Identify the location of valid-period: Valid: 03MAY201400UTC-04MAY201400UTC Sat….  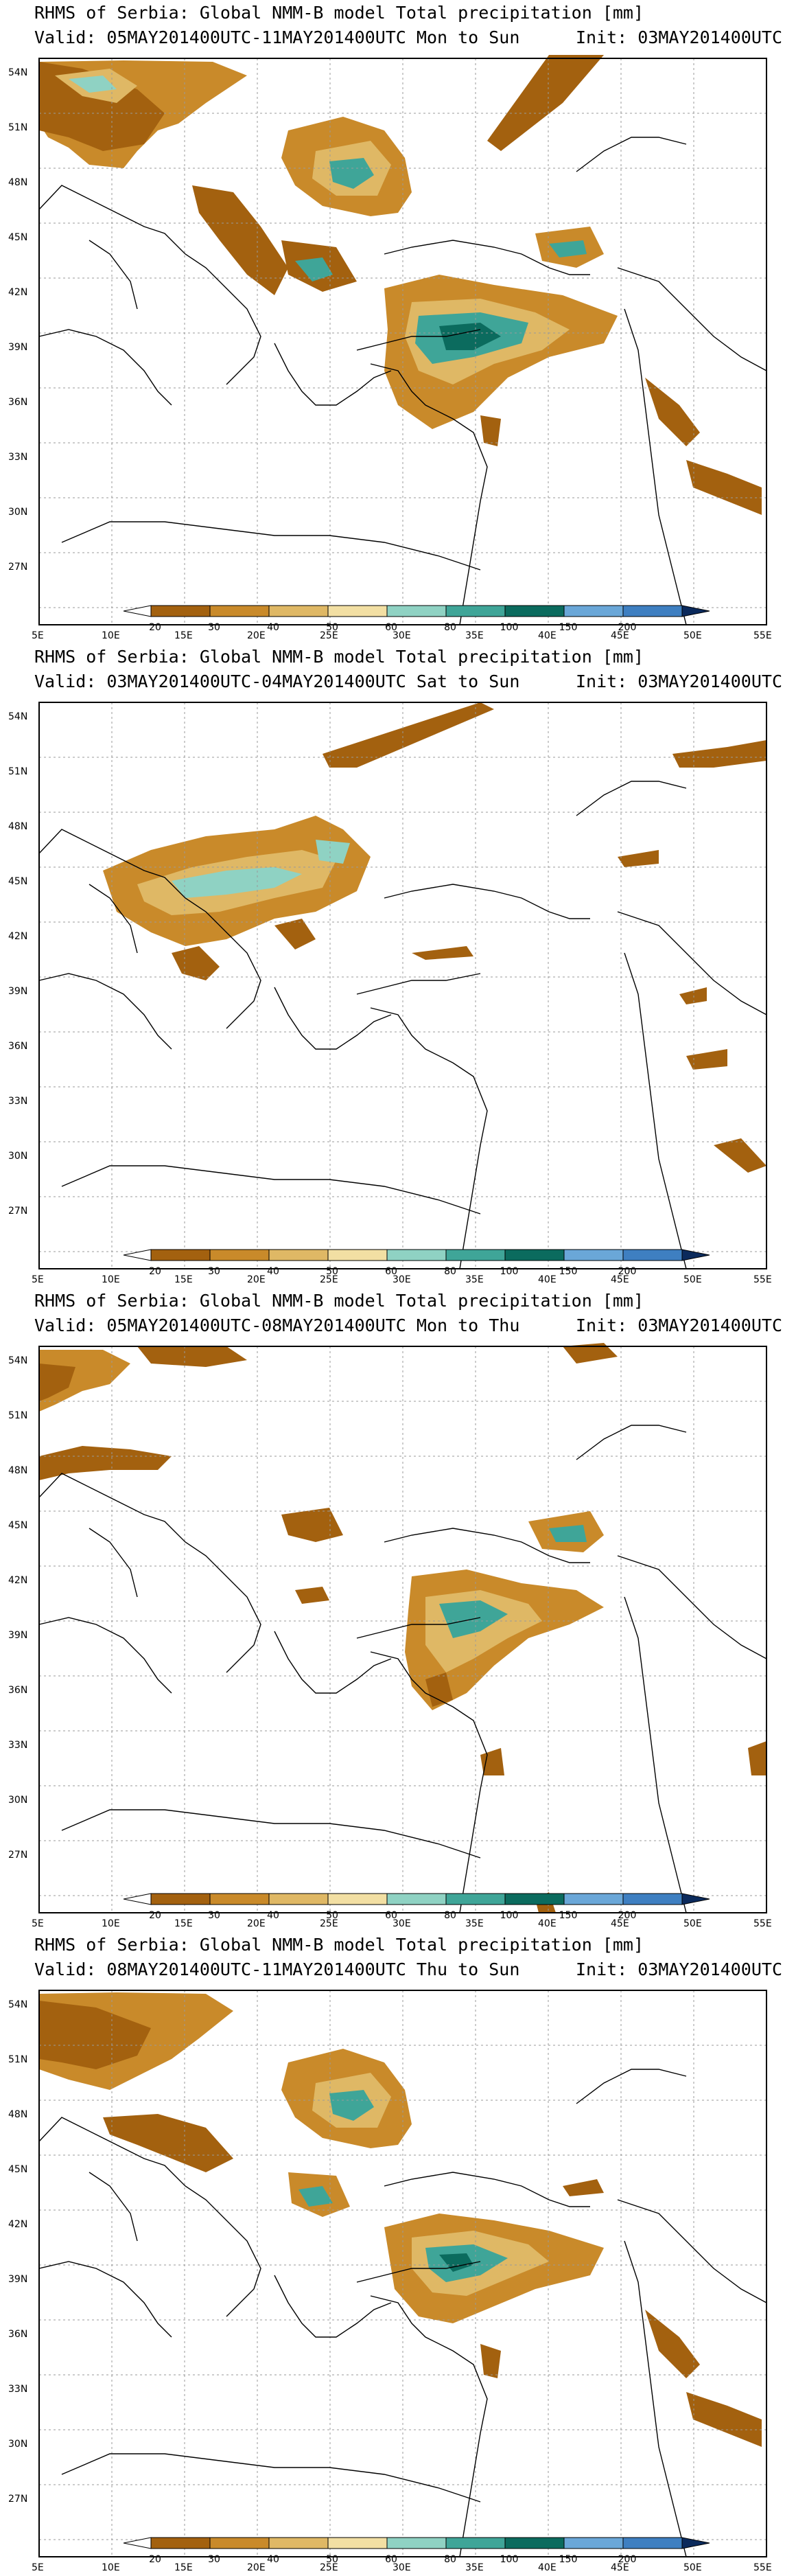
(277, 681).